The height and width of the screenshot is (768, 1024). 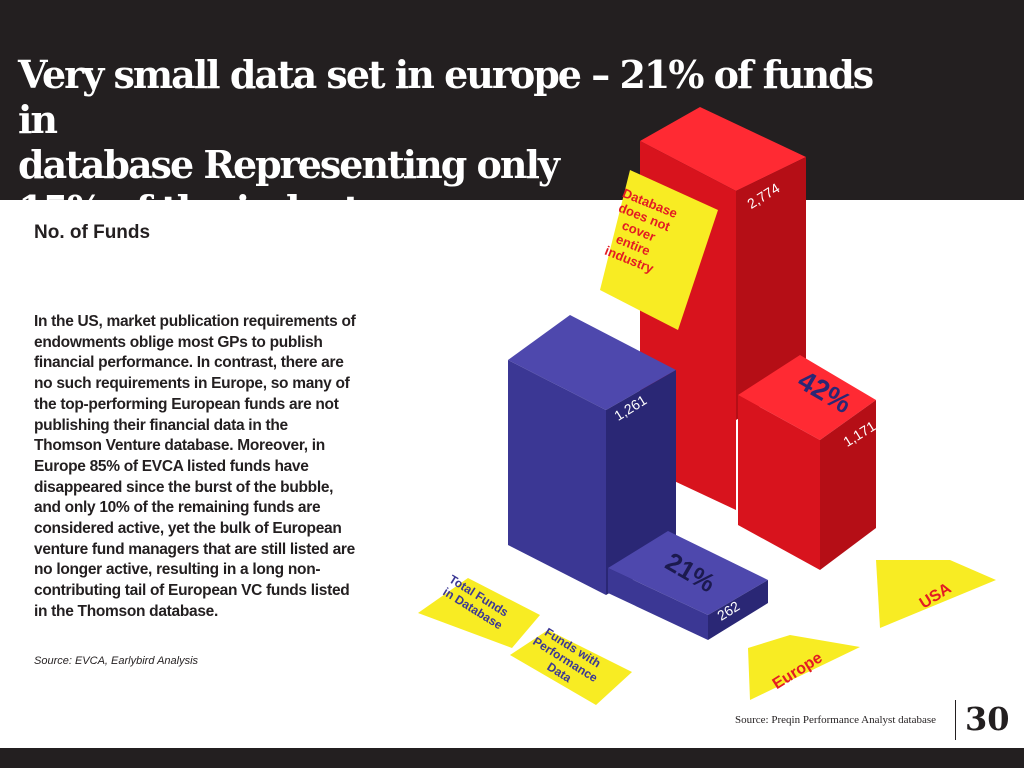 What do you see at coordinates (936, 594) in the screenshot?
I see `category-usa-shape` at bounding box center [936, 594].